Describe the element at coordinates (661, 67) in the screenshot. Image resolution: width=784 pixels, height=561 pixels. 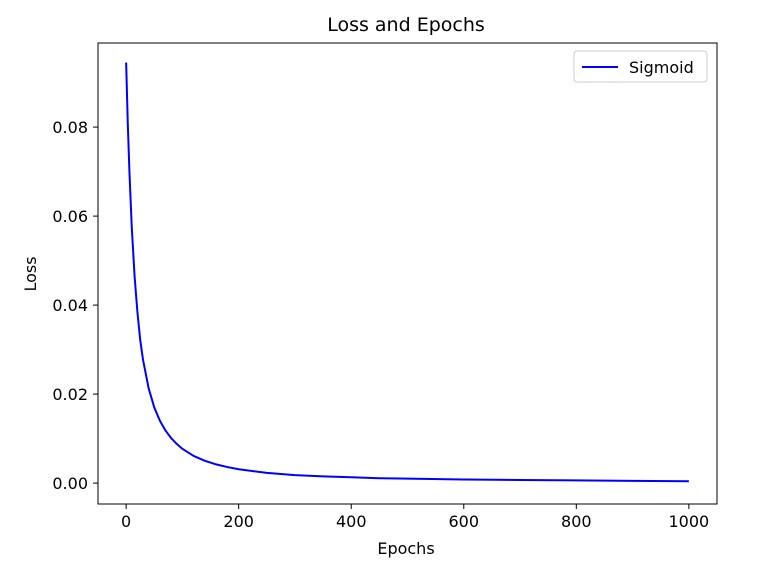
I see `legend-label-sigmoid: Sigmoid` at that location.